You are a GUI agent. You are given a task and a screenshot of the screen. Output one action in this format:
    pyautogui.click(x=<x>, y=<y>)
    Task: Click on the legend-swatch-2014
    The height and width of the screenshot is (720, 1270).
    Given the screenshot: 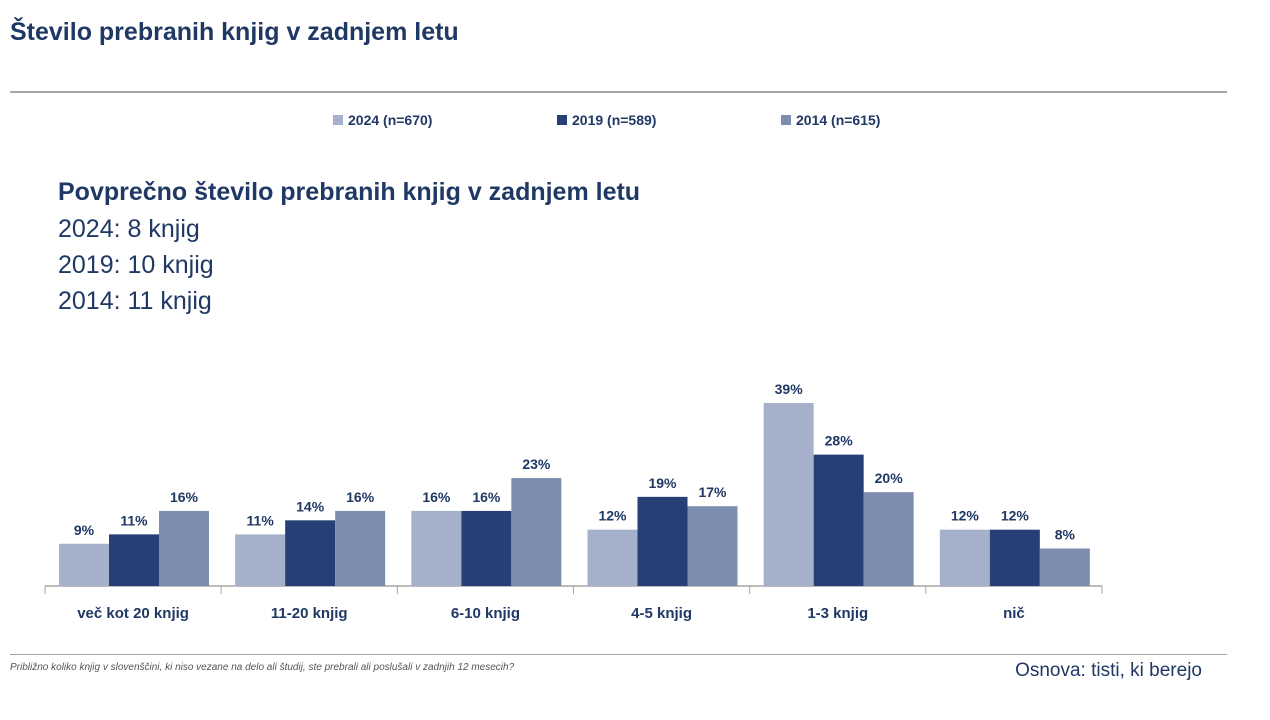 What is the action you would take?
    pyautogui.click(x=786, y=120)
    